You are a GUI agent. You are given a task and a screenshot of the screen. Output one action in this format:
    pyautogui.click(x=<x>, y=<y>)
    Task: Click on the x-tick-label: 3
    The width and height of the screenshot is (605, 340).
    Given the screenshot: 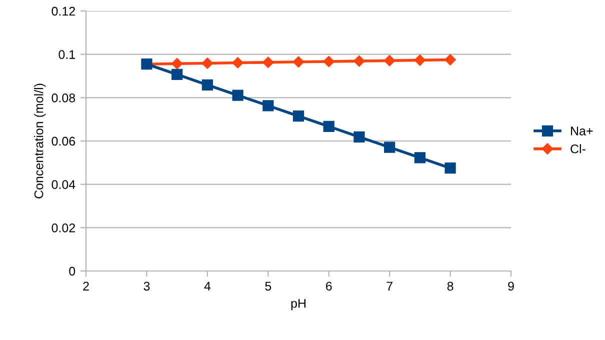 What is the action you would take?
    pyautogui.click(x=147, y=286)
    